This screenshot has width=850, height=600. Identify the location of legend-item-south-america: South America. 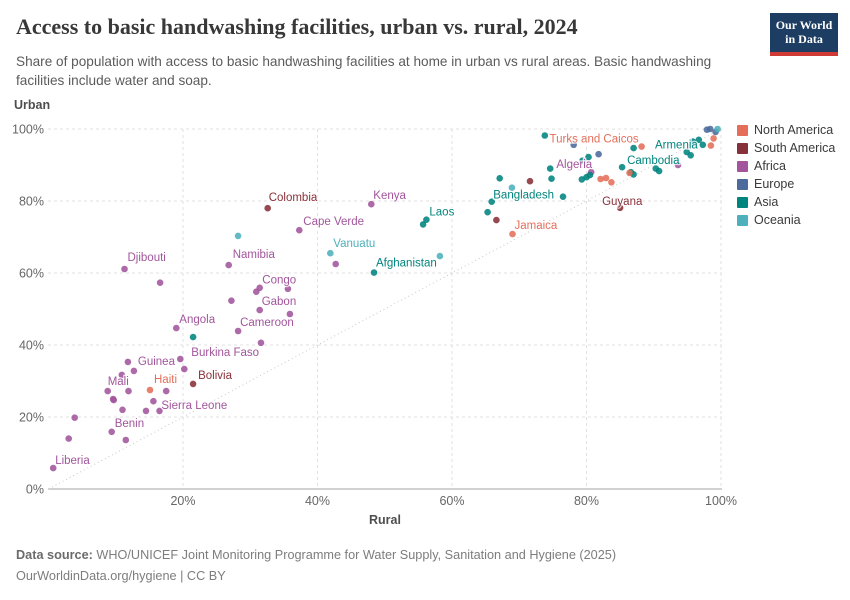
(786, 148).